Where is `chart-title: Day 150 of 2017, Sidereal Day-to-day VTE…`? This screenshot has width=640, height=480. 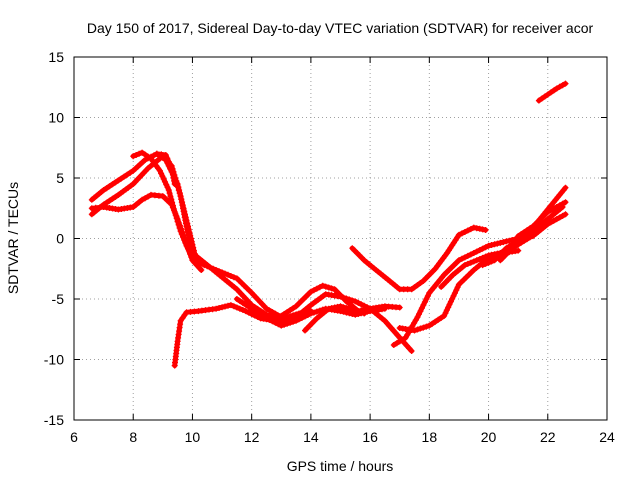
chart-title: Day 150 of 2017, Sidereal Day-to-day VTE… is located at coordinates (340, 28).